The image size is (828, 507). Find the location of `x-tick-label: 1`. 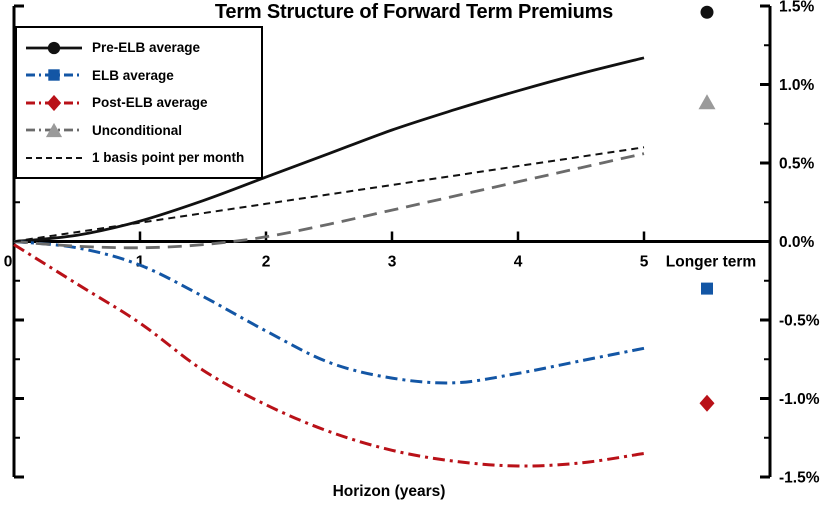

x-tick-label: 1 is located at coordinates (140, 262).